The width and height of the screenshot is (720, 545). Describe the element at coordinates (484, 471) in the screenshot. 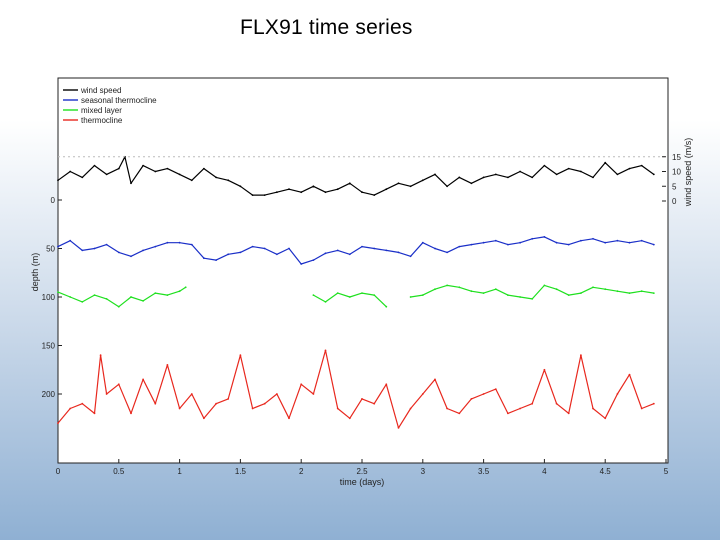

I see `x-tick-label: 3.5` at that location.